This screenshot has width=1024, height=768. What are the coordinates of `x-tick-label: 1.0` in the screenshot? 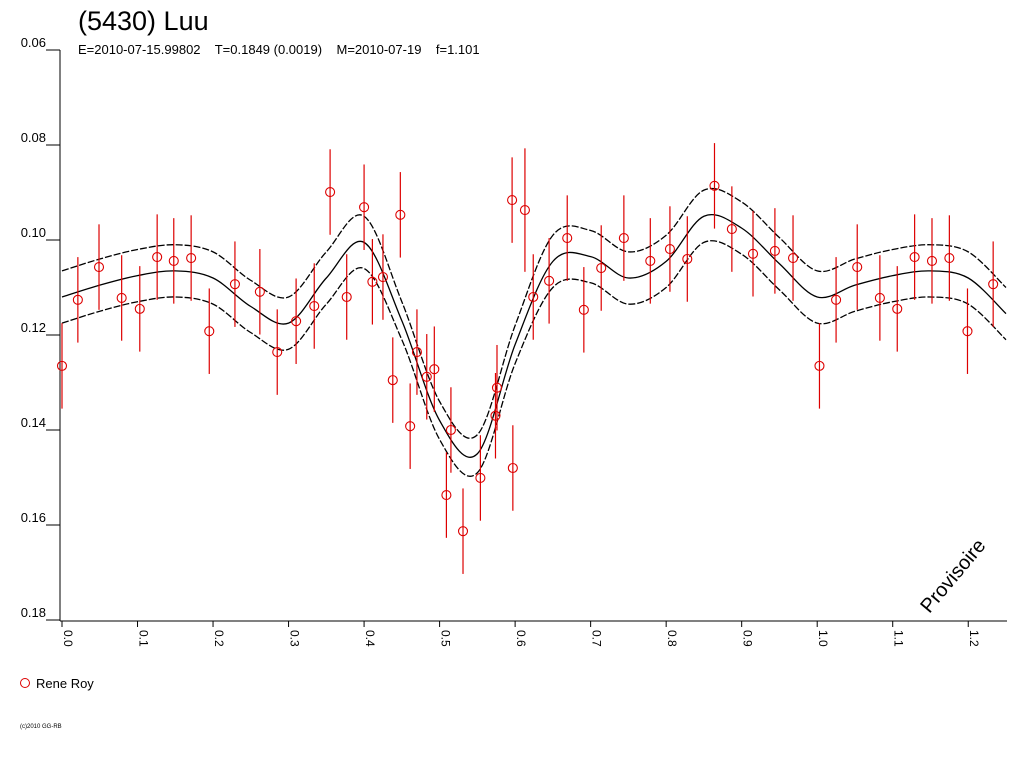 It's located at (823, 638).